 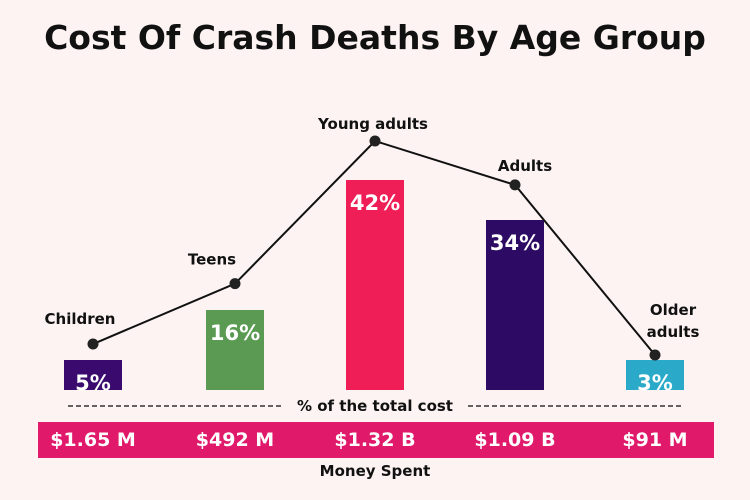 I want to click on bar-adults, so click(x=515, y=305).